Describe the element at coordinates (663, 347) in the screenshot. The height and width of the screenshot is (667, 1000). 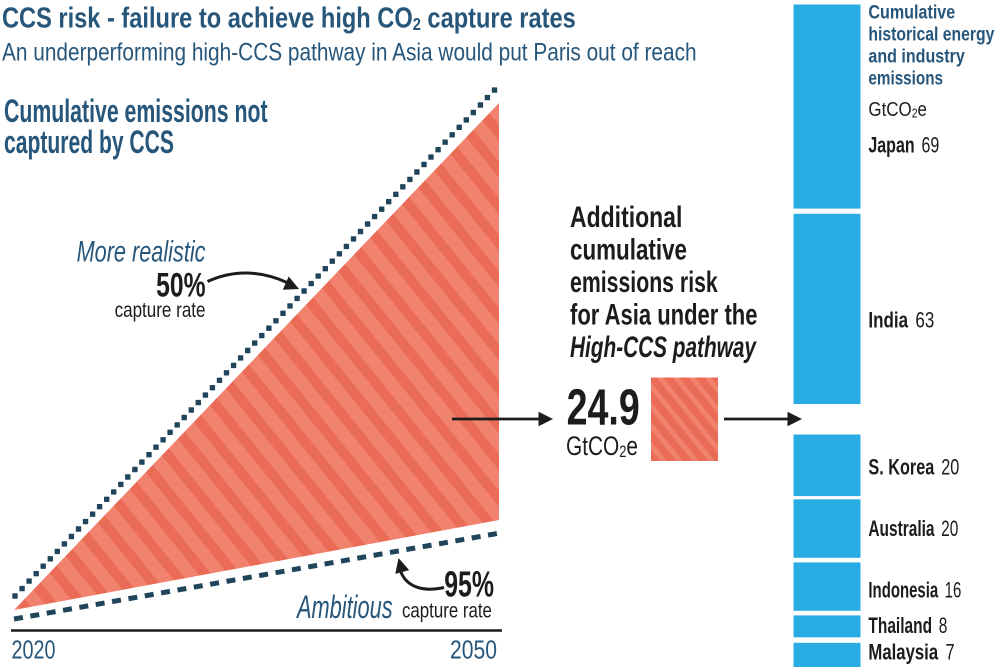
I see `svg-text: High-CCS pathway` at that location.